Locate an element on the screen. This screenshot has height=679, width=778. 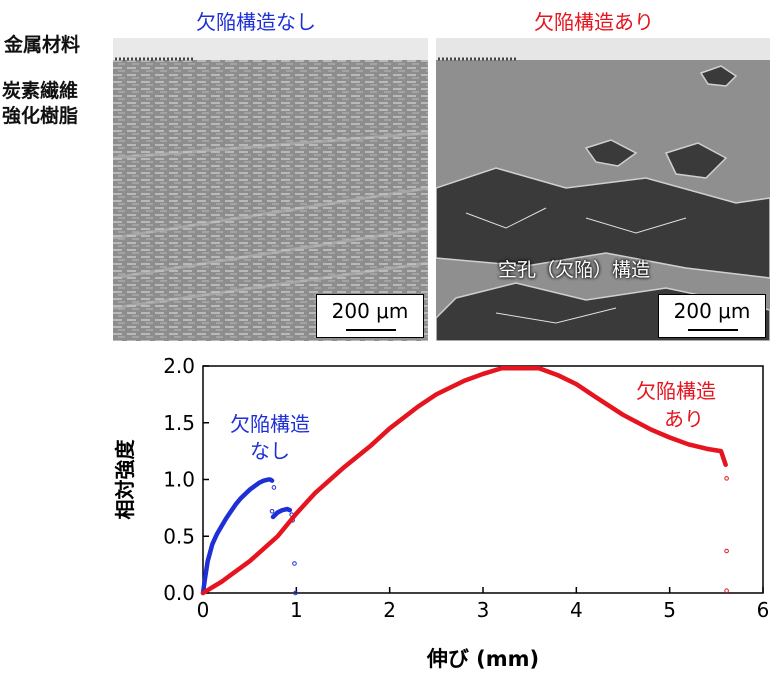
x-tick-label: 1 is located at coordinates (296, 610).